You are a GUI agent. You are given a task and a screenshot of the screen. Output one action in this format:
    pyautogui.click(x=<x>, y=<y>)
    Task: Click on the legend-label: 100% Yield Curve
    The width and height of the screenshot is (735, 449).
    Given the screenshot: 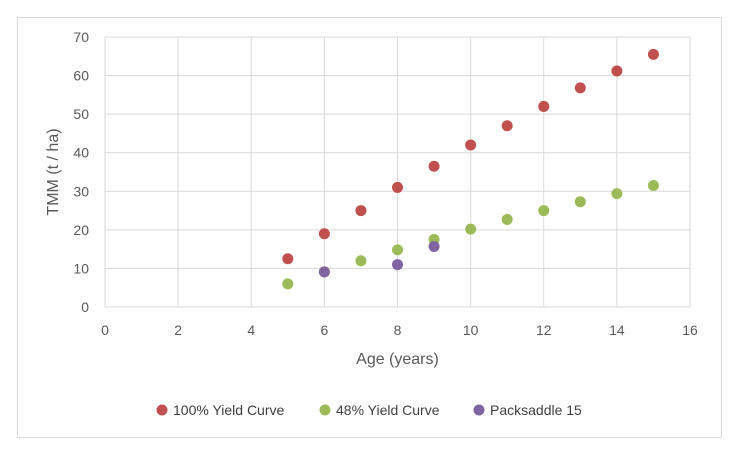 What is the action you would take?
    pyautogui.click(x=229, y=410)
    